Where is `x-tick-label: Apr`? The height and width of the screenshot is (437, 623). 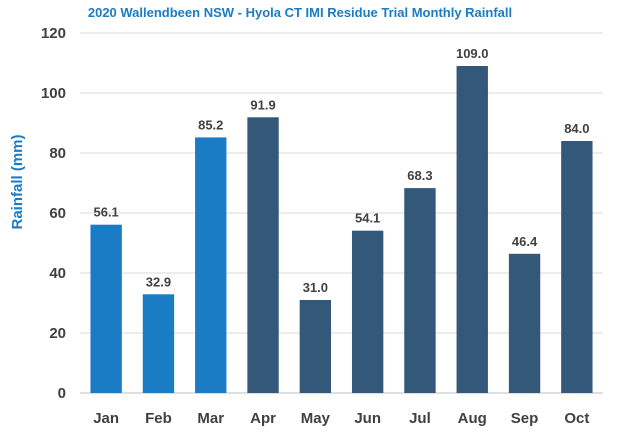 x-tick-label: Apr is located at coordinates (263, 418).